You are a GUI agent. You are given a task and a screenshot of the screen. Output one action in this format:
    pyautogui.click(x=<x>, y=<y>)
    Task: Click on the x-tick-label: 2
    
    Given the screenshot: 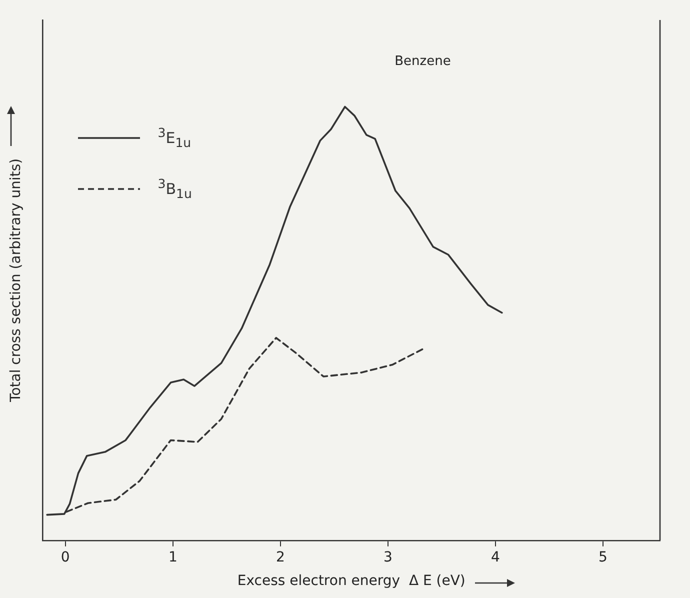 What is the action you would take?
    pyautogui.click(x=280, y=557)
    